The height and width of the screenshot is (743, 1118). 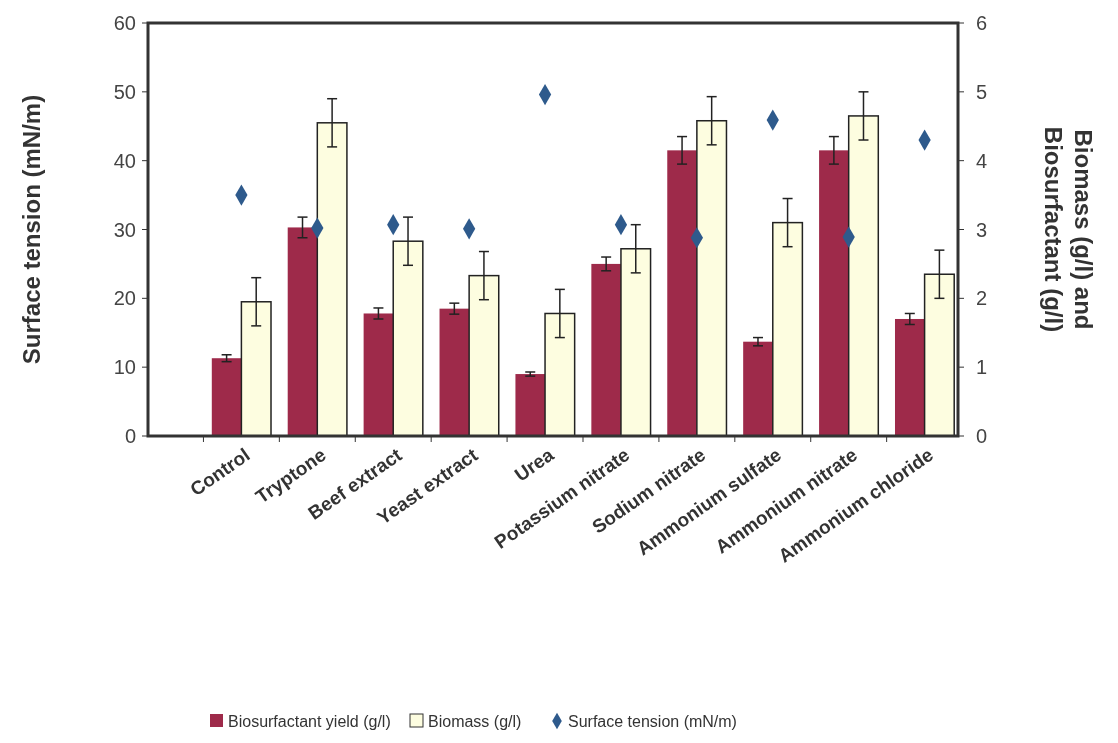 What do you see at coordinates (982, 298) in the screenshot?
I see `y2-tick-label: 2` at bounding box center [982, 298].